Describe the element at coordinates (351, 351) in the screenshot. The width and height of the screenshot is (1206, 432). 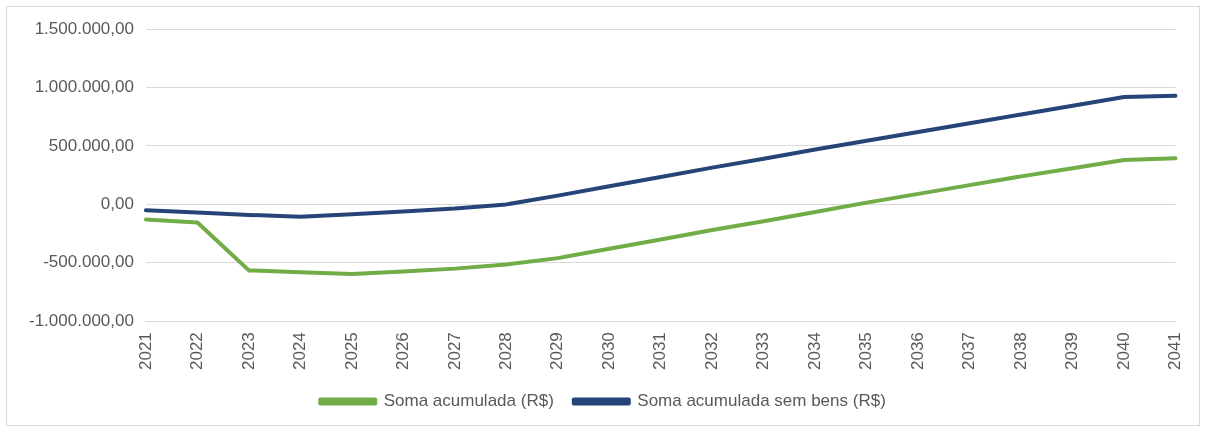
I see `x-tick-label: 2025` at that location.